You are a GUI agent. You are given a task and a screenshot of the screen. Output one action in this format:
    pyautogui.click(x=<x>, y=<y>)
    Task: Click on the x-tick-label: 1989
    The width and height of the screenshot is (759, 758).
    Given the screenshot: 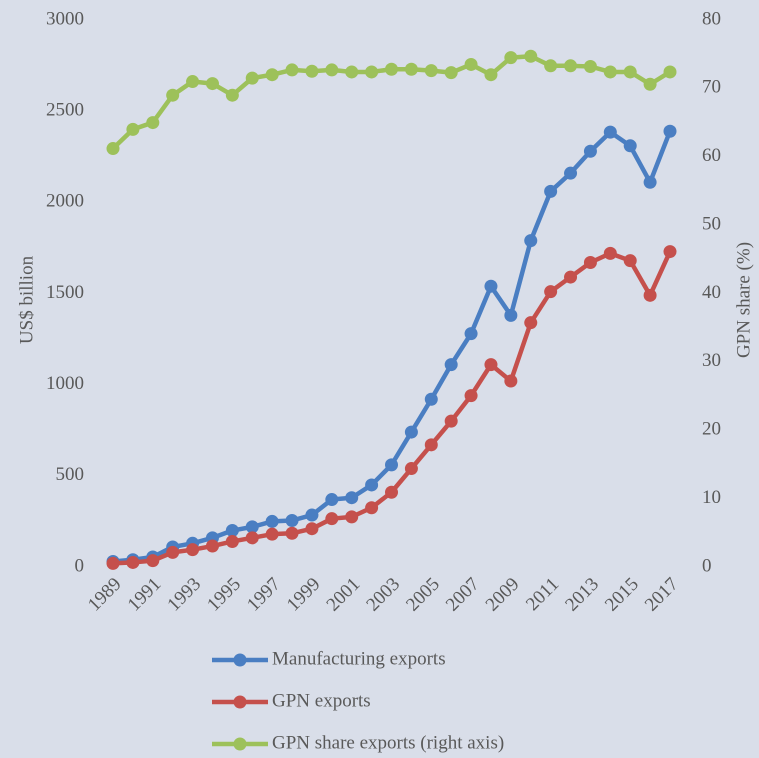 What is the action you would take?
    pyautogui.click(x=105, y=595)
    